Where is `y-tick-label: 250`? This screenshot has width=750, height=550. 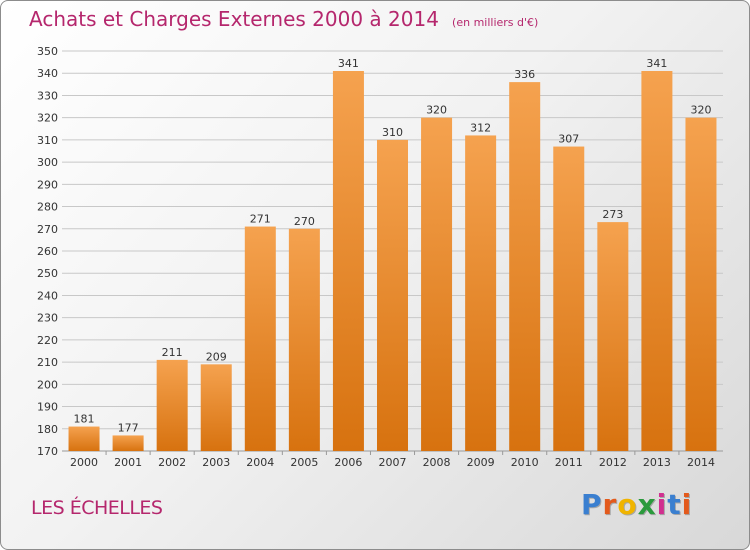
y-tick-label: 250 is located at coordinates (47, 273).